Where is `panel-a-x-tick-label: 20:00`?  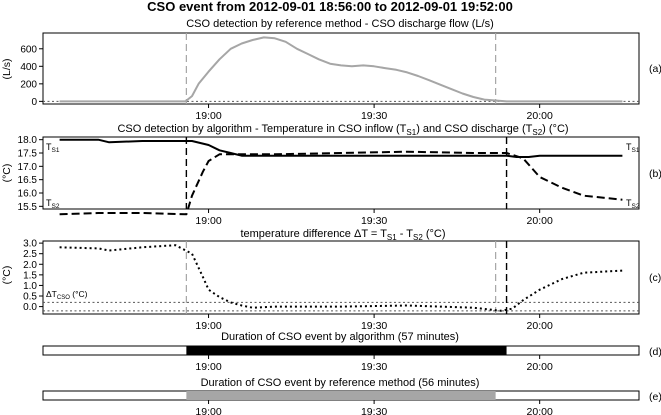
panel-a-x-tick-label: 20:00 is located at coordinates (540, 116).